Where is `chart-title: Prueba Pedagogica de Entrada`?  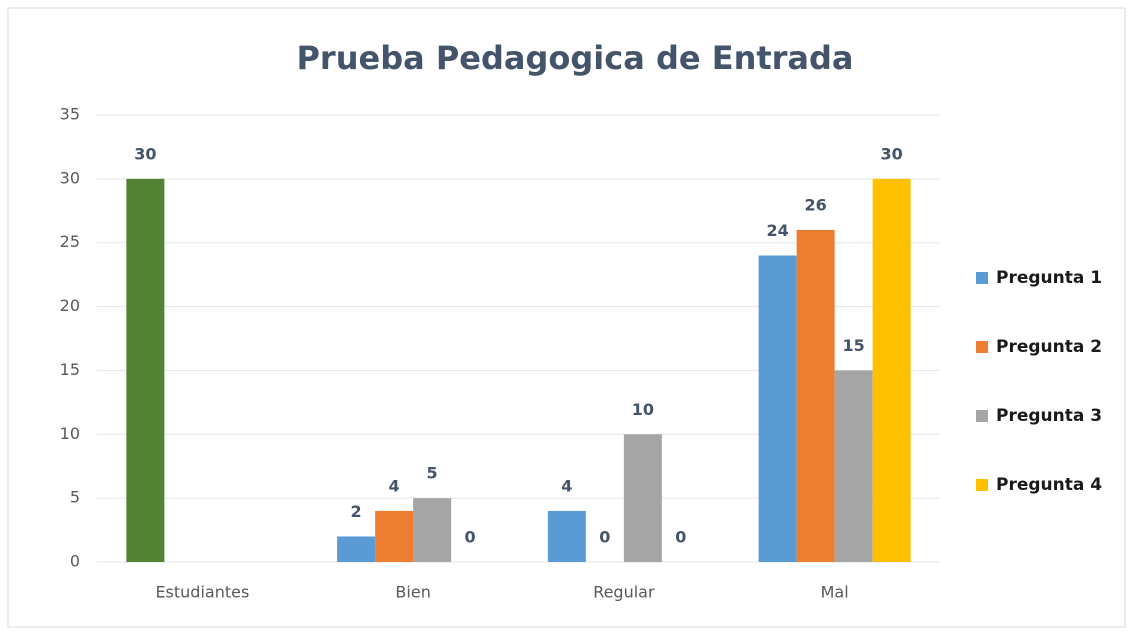
chart-title: Prueba Pedagogica de Entrada is located at coordinates (574, 58).